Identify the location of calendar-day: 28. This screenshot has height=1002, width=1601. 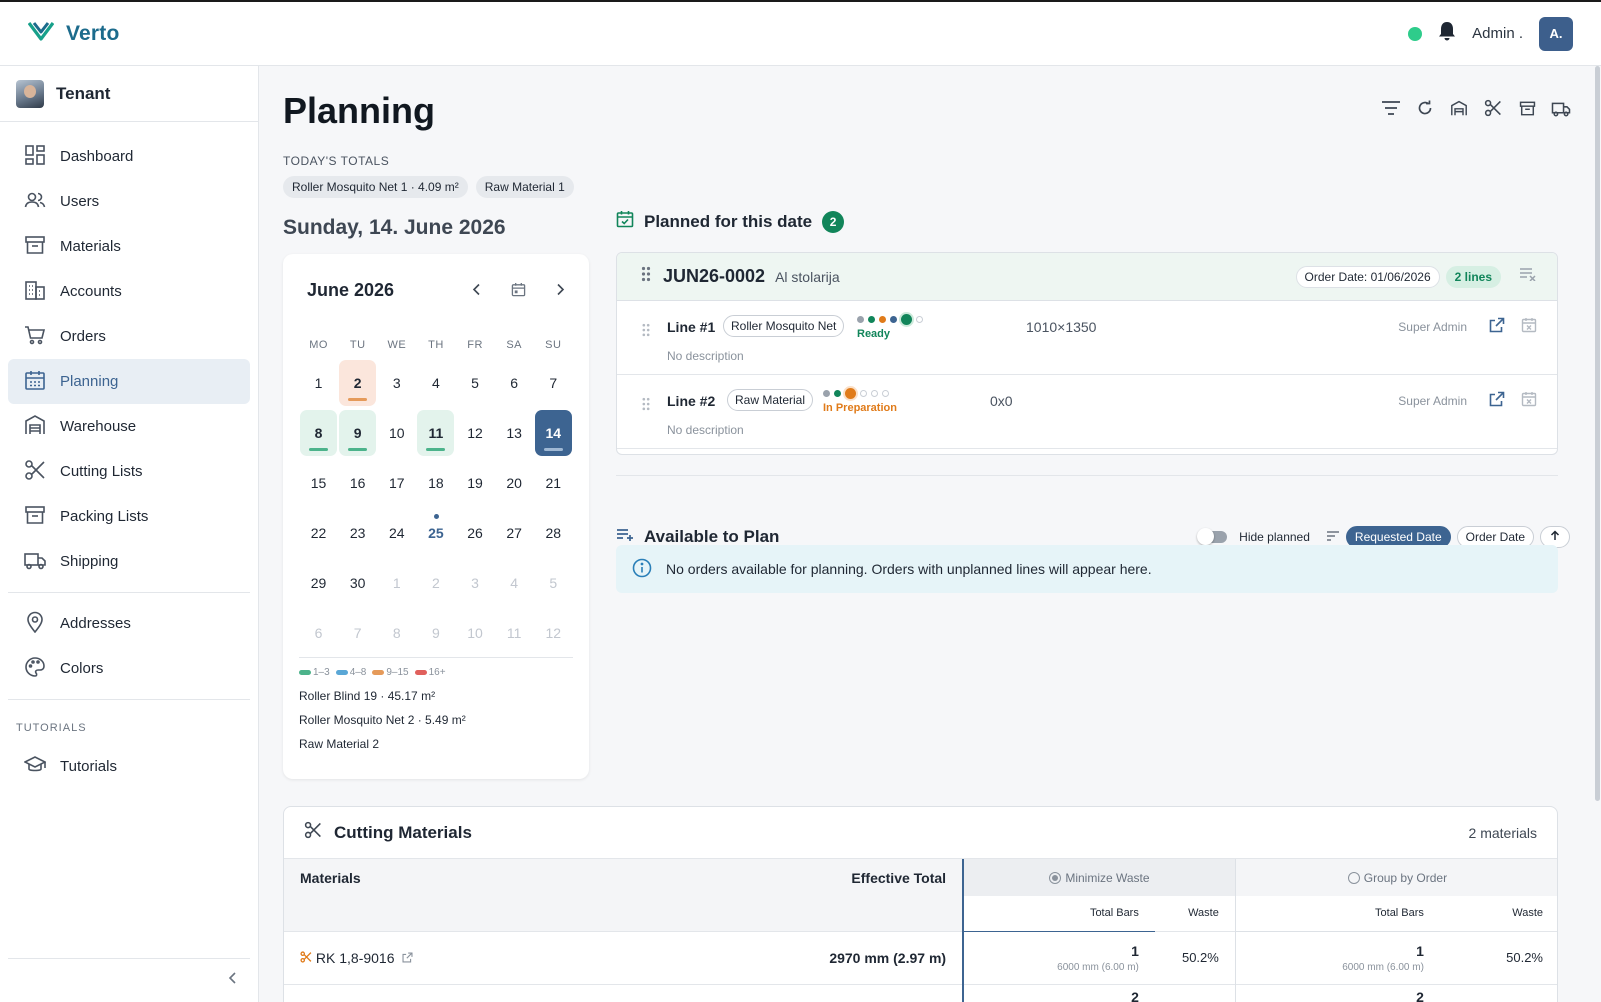
(553, 533).